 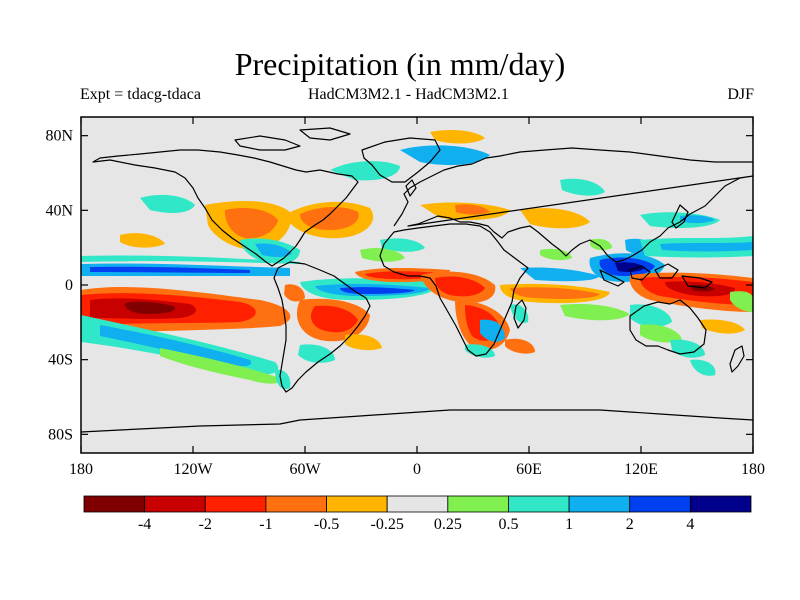 I want to click on australia-wet-outer, so click(x=651, y=315).